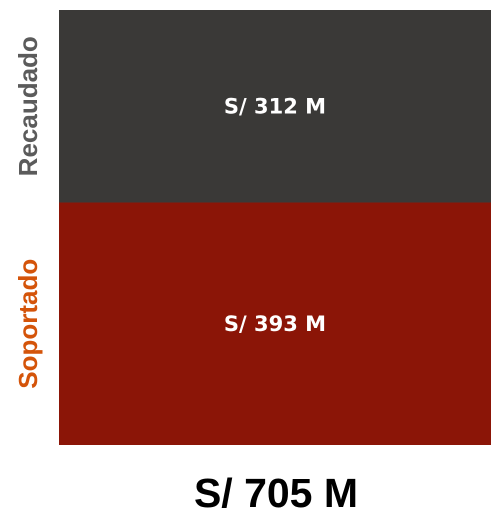 The image size is (493, 516). I want to click on segment-value-label-recaudado: S/ 312 M, so click(275, 106).